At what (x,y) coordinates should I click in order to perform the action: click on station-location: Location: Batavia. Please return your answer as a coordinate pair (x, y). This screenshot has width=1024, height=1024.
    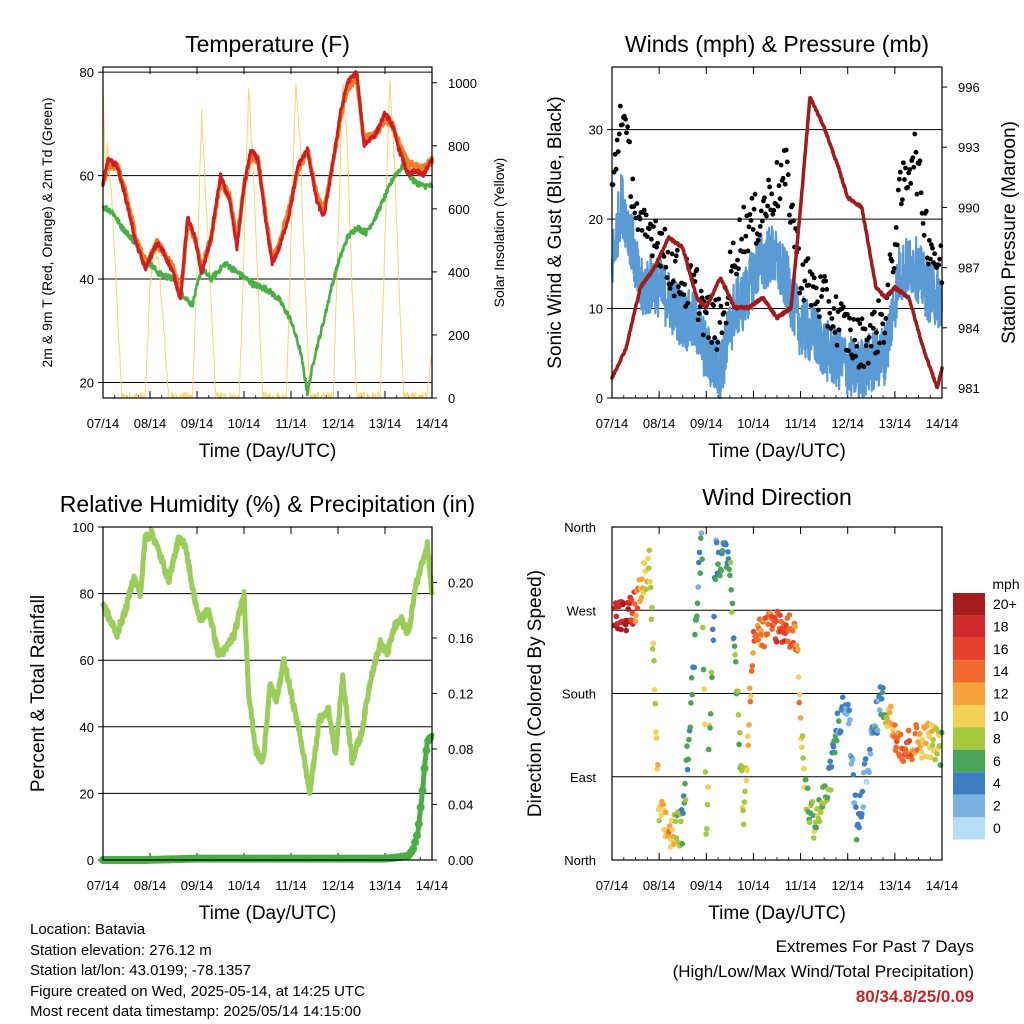
    Looking at the image, I should click on (88, 929).